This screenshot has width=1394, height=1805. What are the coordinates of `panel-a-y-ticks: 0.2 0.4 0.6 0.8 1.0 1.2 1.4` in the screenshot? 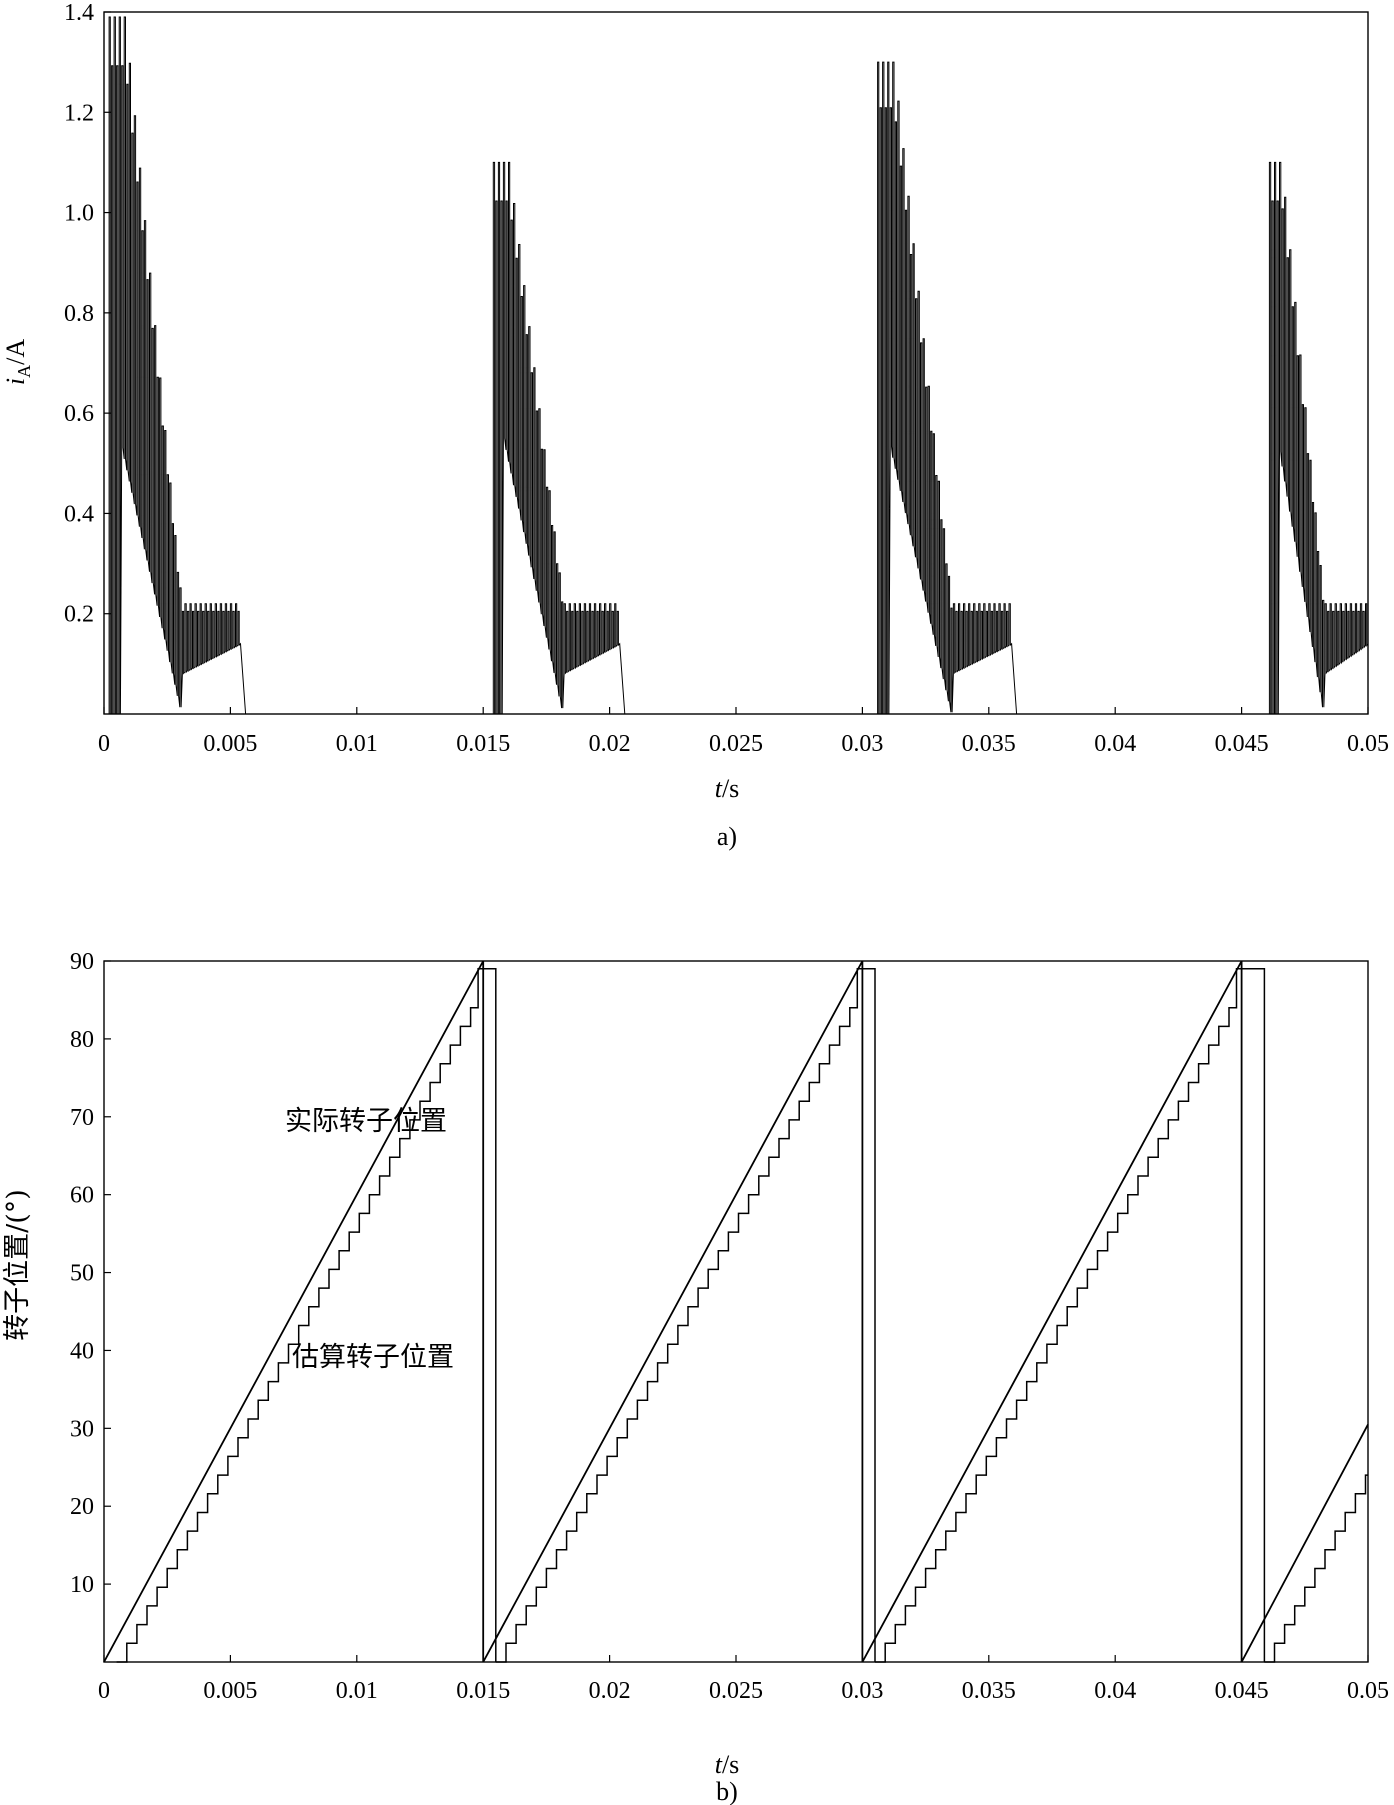 It's located at (87, 314).